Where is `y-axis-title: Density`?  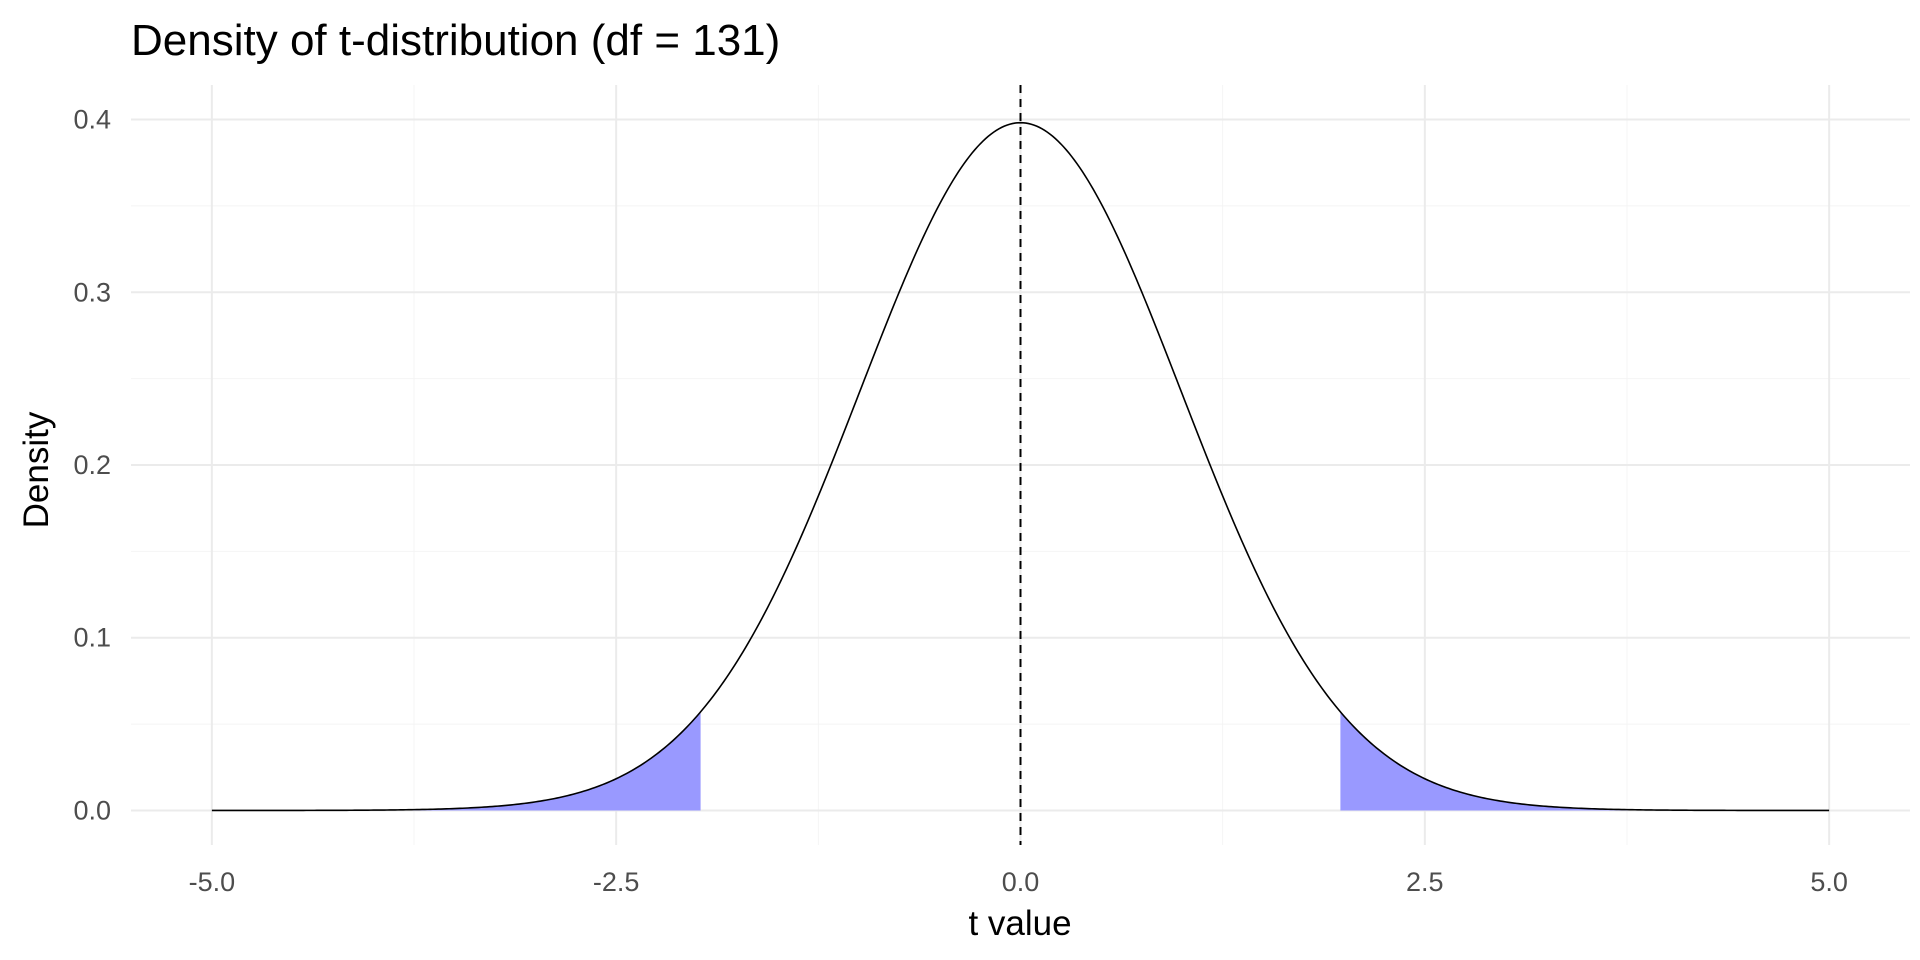 y-axis-title: Density is located at coordinates (36, 469).